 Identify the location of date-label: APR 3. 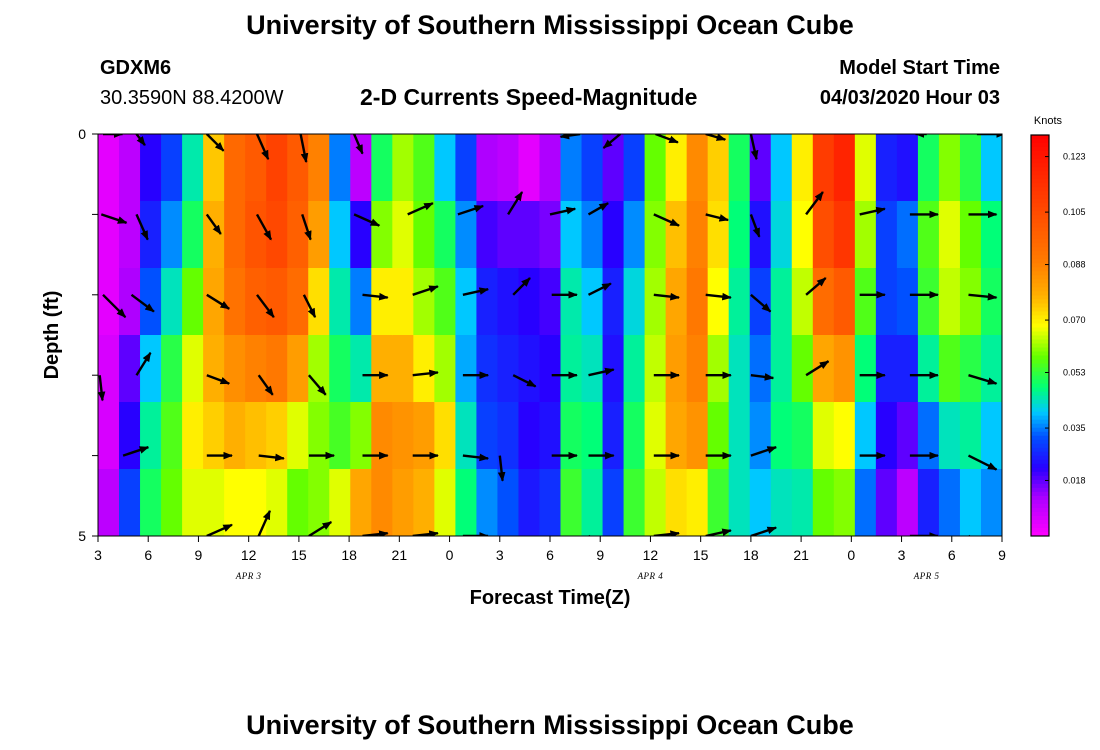
(248, 576).